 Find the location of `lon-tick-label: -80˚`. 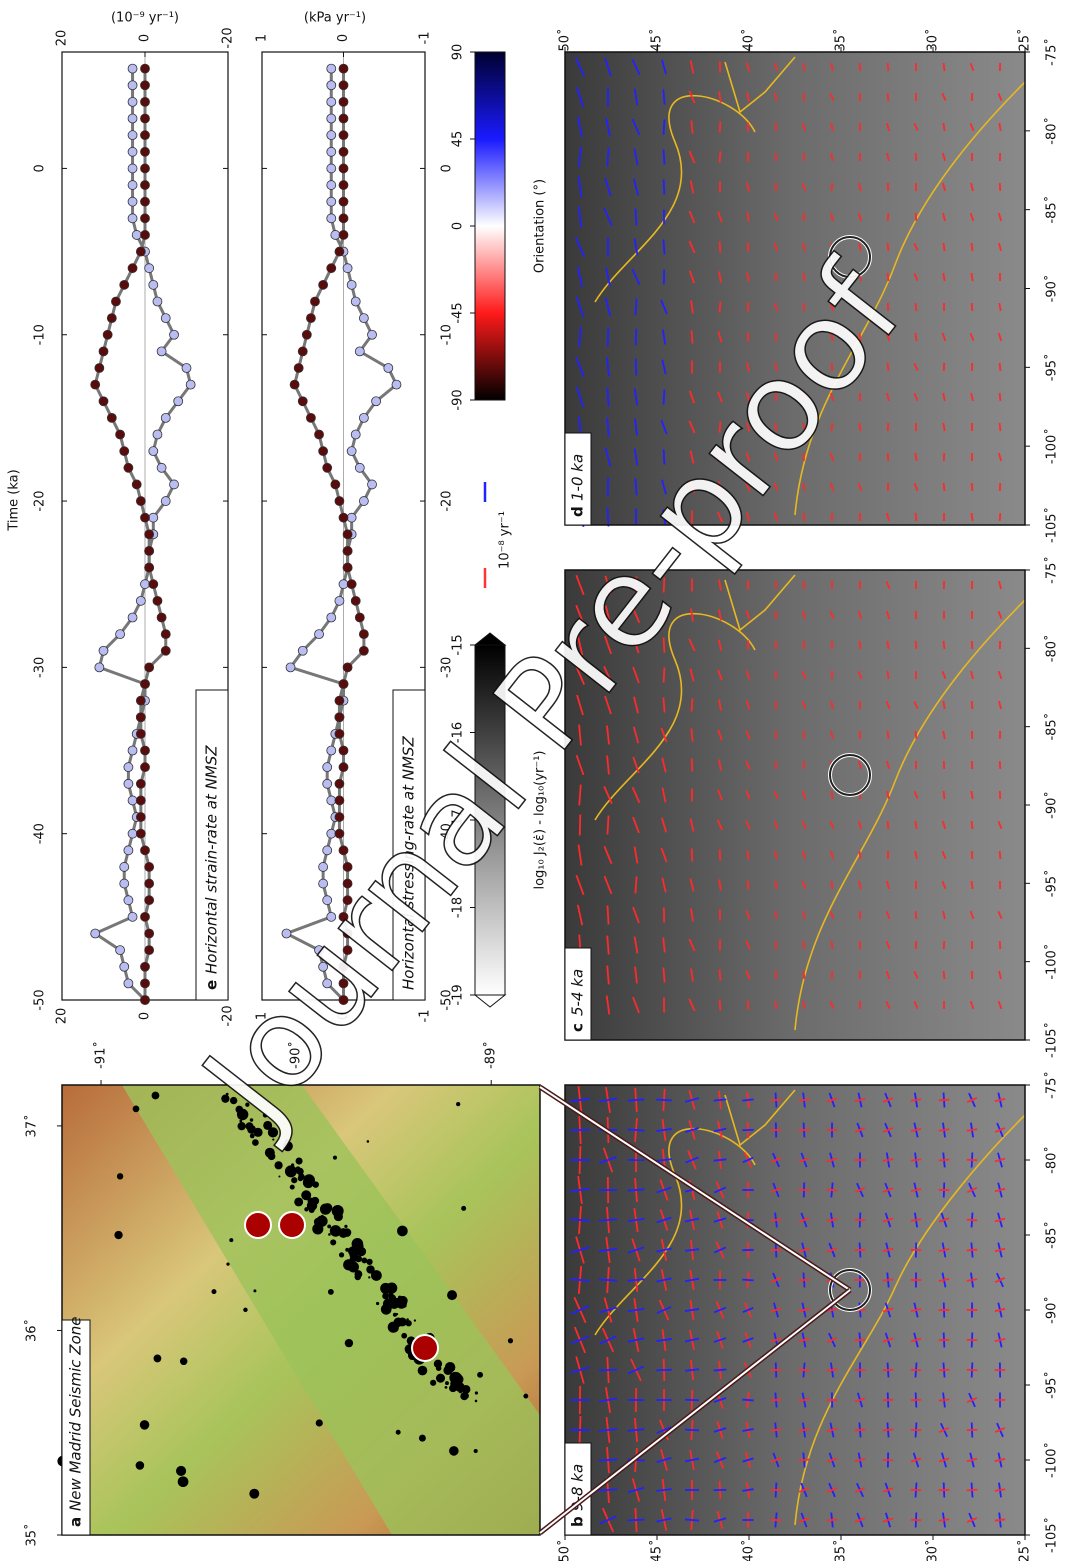

lon-tick-label: -80˚ is located at coordinates (1052, 648).